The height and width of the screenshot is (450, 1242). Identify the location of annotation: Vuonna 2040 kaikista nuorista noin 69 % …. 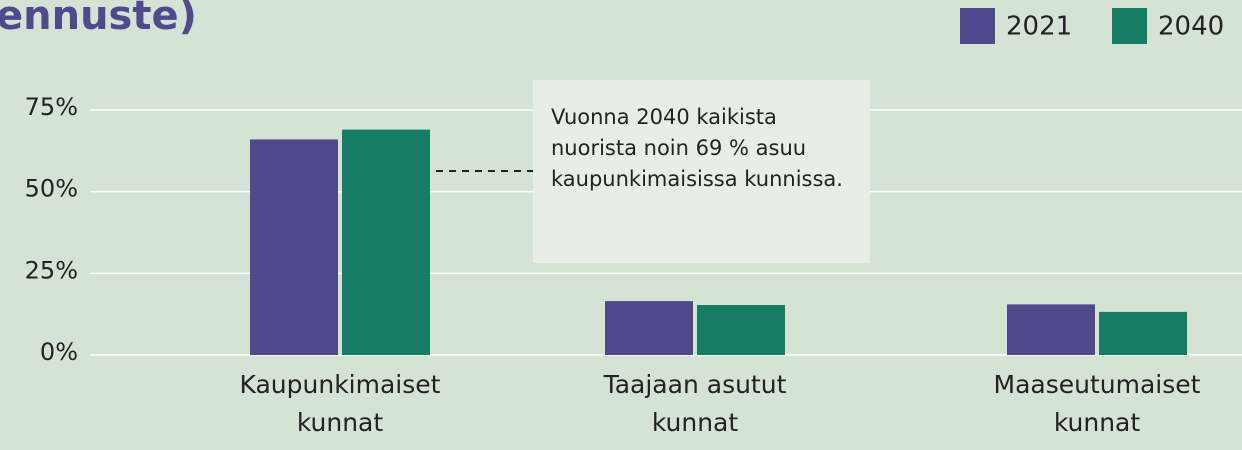
(701, 171).